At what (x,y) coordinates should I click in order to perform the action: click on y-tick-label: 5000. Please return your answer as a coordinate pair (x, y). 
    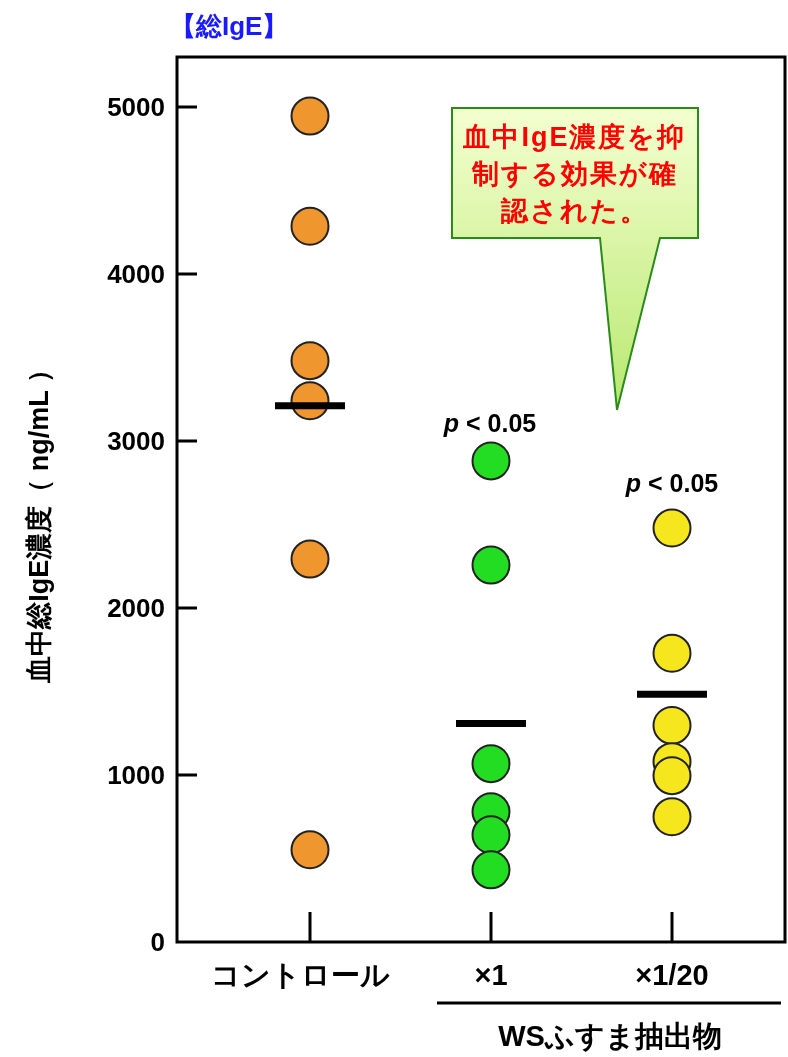
    Looking at the image, I should click on (136, 107).